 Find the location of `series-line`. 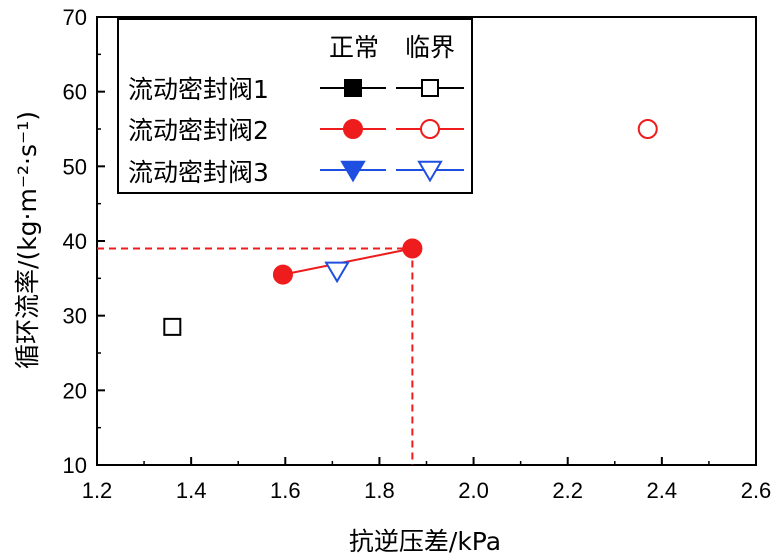

series-line is located at coordinates (347, 261).